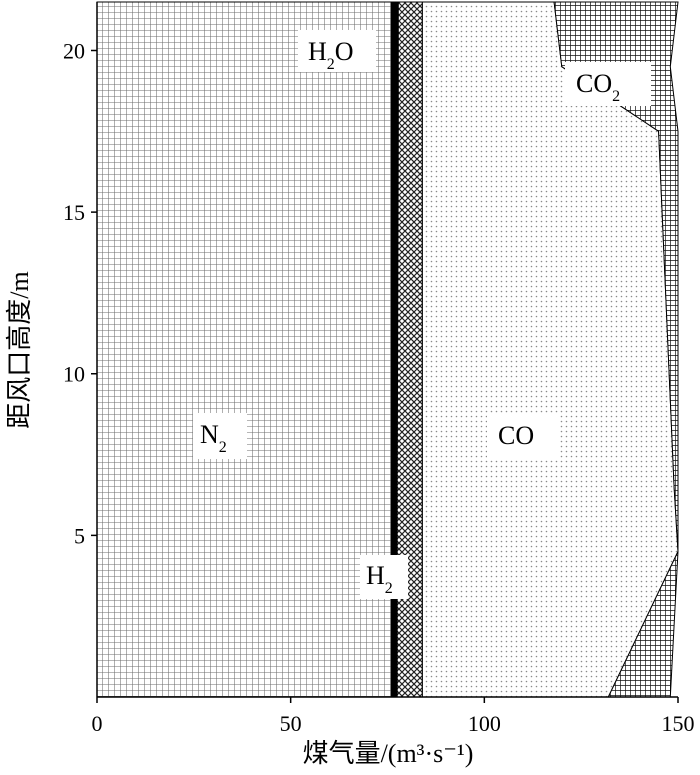 The width and height of the screenshot is (700, 775). I want to click on label-h2-main: H, so click(375, 575).